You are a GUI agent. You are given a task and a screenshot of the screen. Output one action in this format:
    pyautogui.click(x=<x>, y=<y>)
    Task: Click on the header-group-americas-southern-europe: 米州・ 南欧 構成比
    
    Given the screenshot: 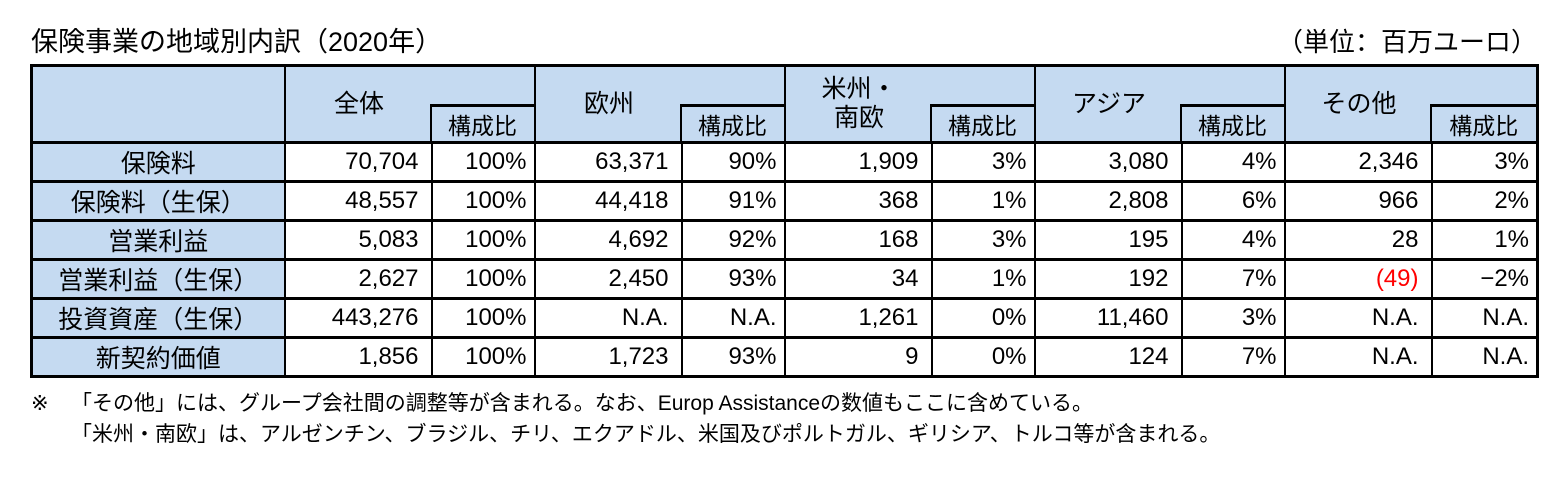 What is the action you would take?
    pyautogui.click(x=909, y=104)
    